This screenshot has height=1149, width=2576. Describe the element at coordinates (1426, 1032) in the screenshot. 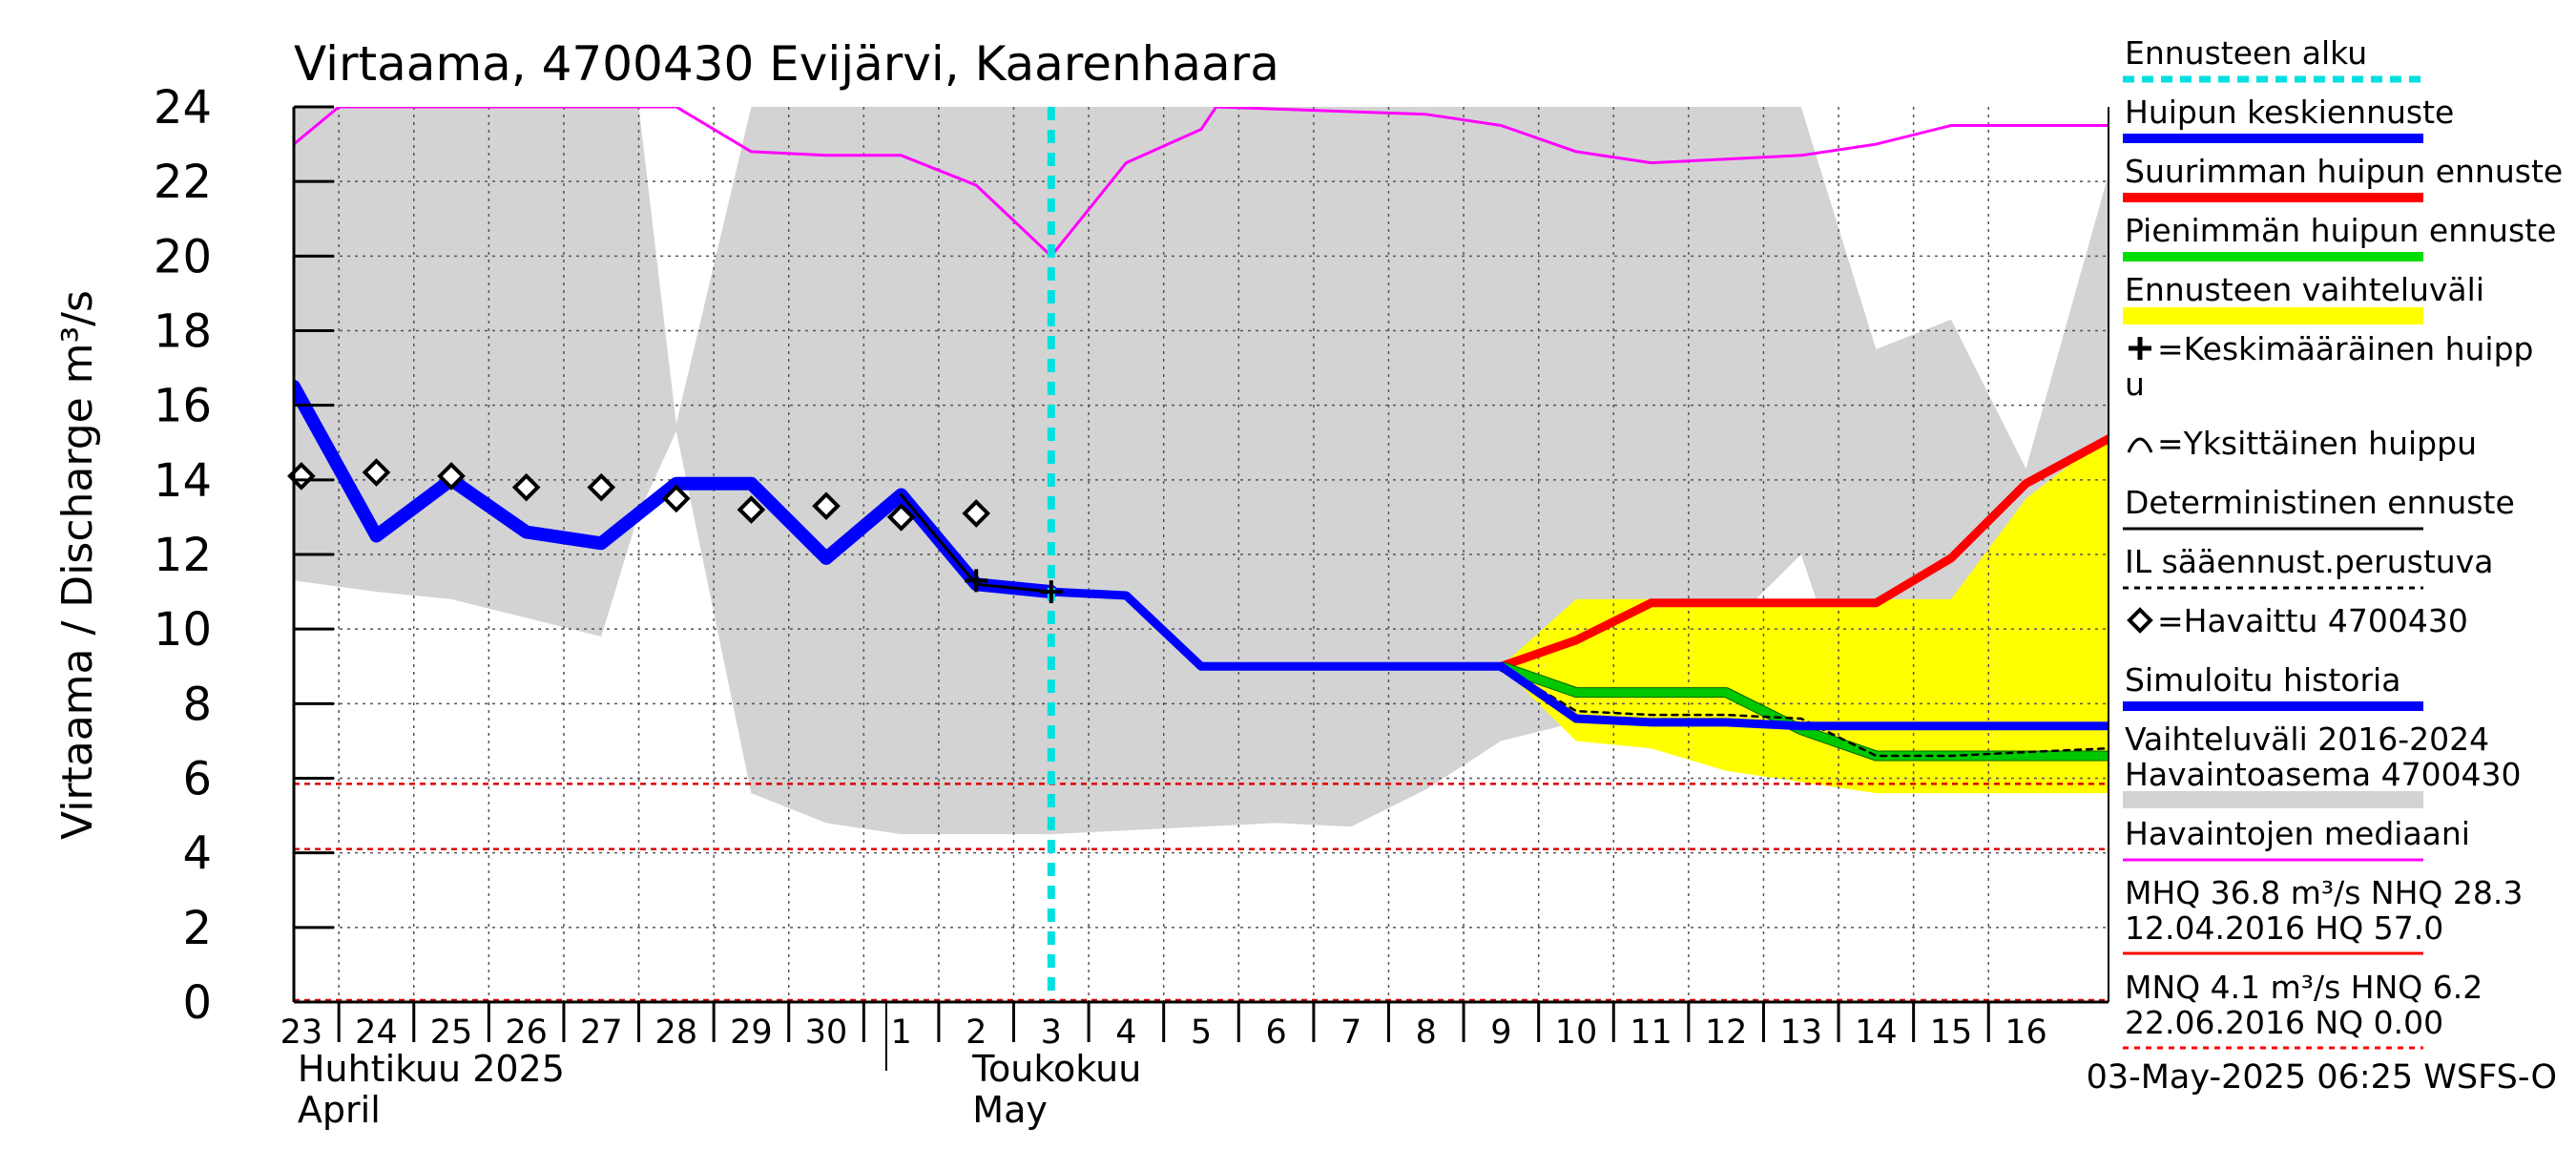

I see `x-tick-label: 8` at that location.